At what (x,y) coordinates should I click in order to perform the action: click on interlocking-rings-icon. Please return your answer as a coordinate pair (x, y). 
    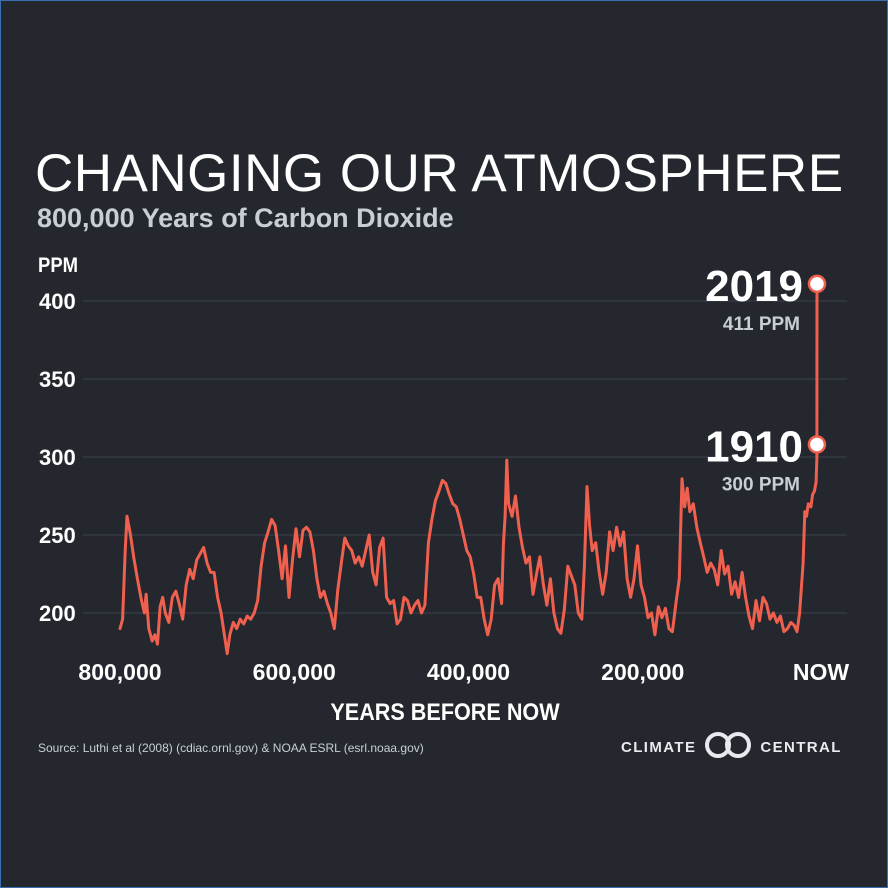
    Looking at the image, I should click on (728, 747).